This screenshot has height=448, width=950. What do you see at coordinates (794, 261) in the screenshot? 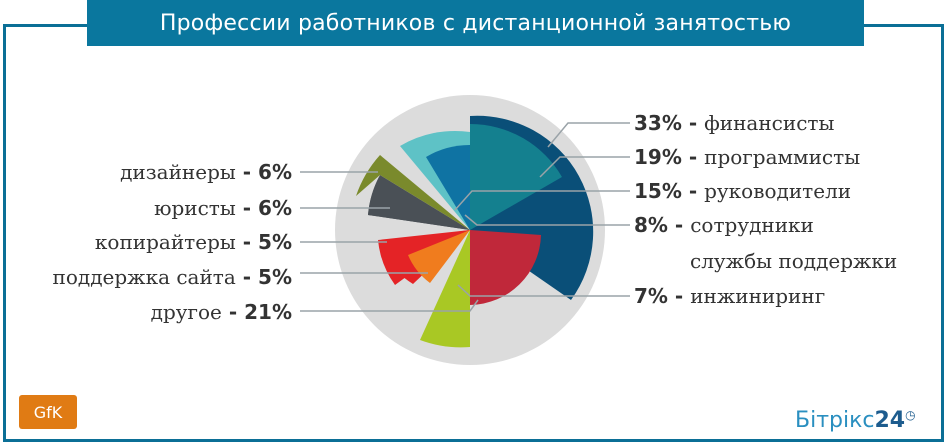
I see `label-support-staff-line2: службы поддержки` at bounding box center [794, 261].